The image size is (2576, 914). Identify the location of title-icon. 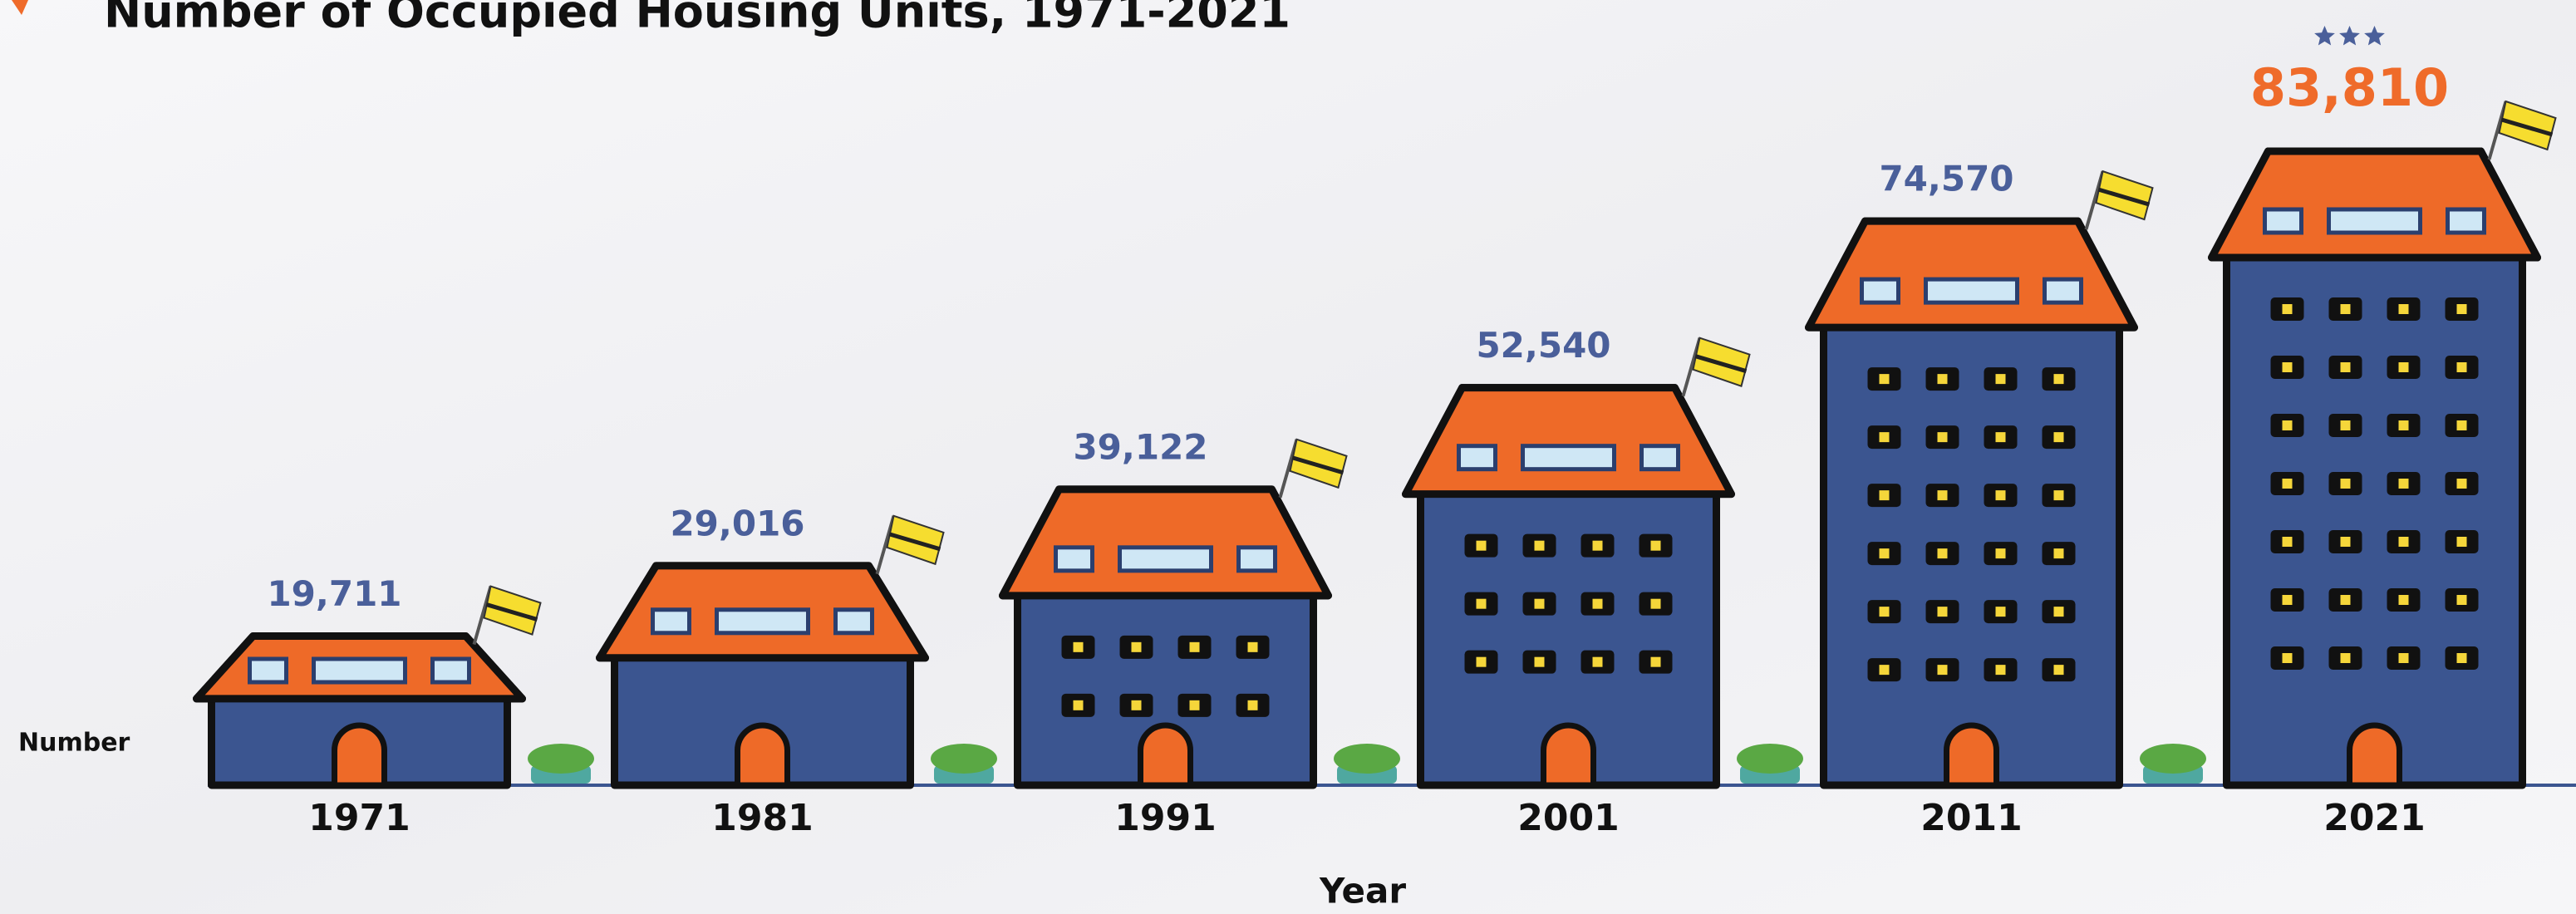
(20, 7).